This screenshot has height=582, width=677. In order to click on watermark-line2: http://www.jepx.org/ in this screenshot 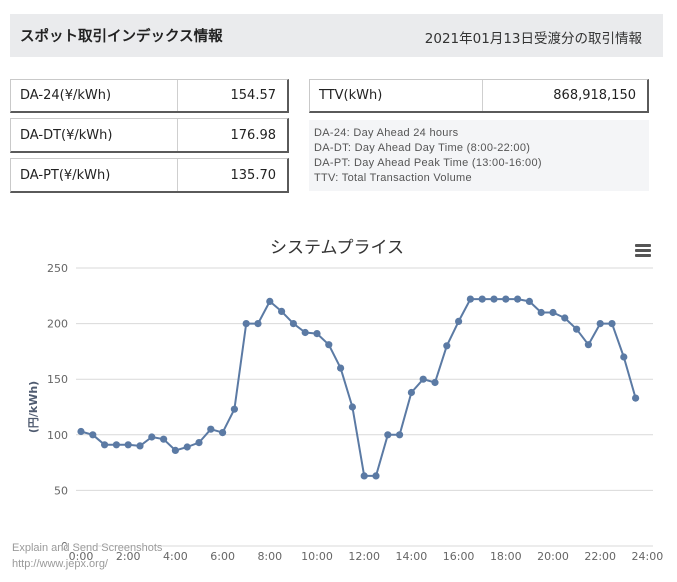, I will do `click(60, 564)`.